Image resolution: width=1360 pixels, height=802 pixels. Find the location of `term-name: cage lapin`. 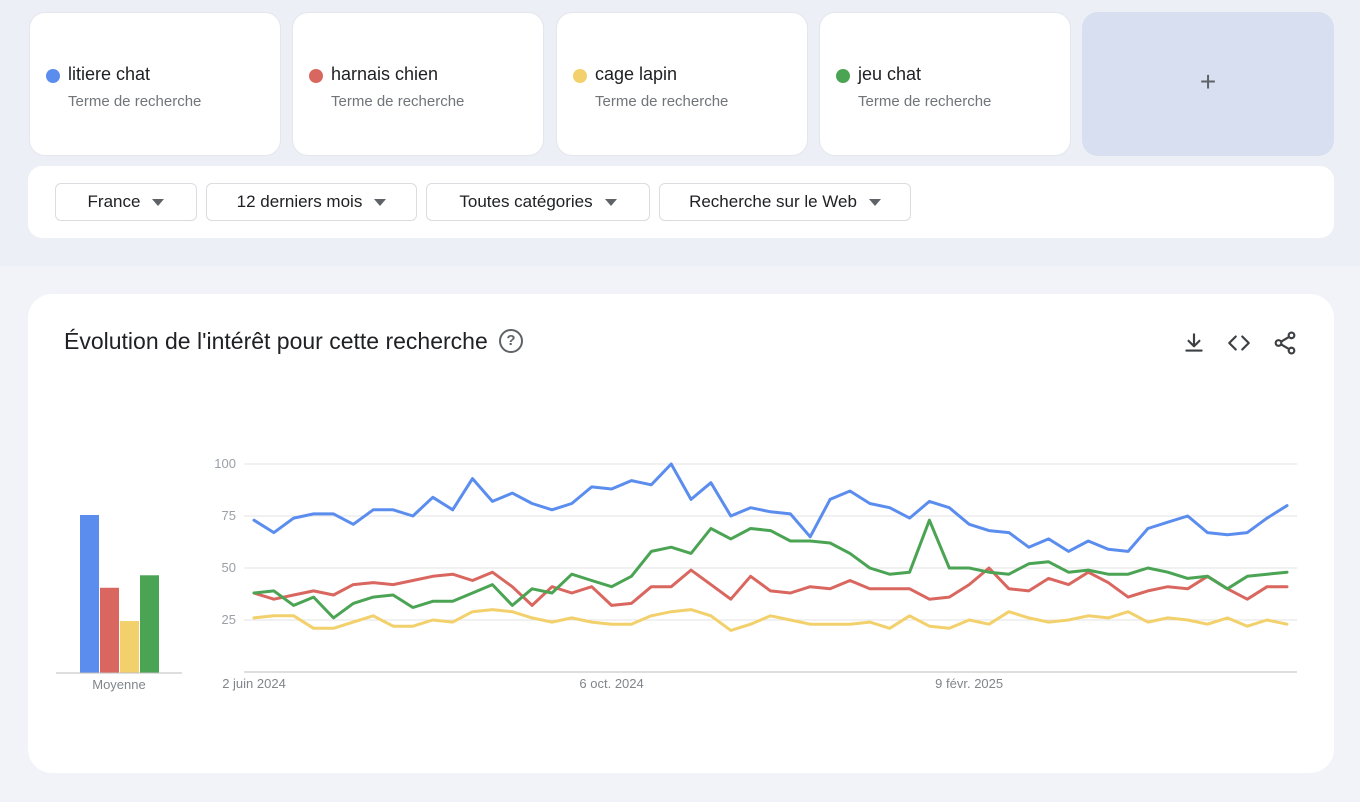

term-name: cage lapin is located at coordinates (636, 74).